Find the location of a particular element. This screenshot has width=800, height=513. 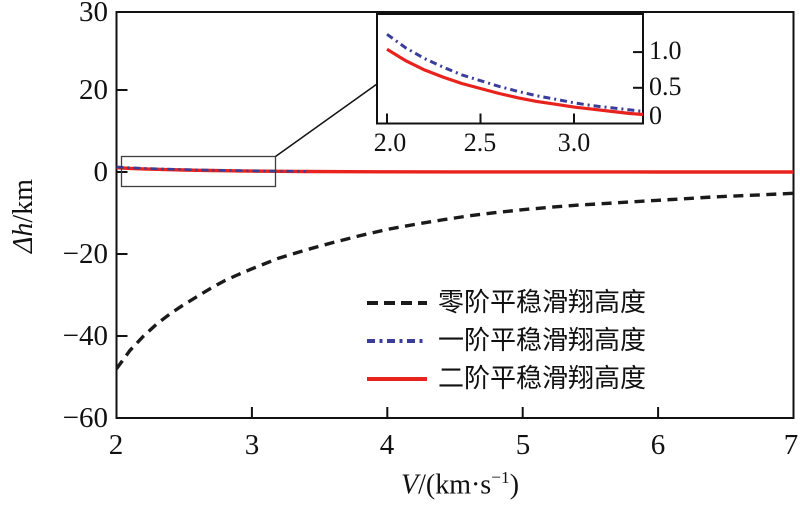

inset-x-tick-label: 3.0 is located at coordinates (574, 142).